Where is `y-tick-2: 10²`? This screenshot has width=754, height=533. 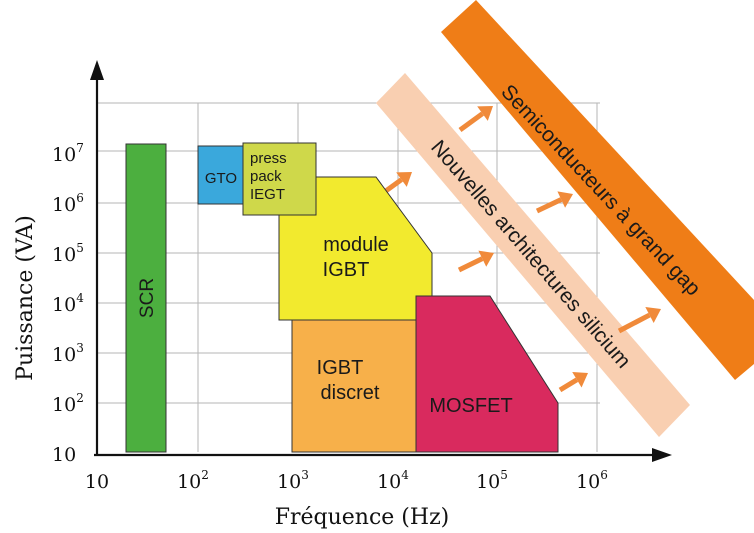 y-tick-2: 10² is located at coordinates (68, 403).